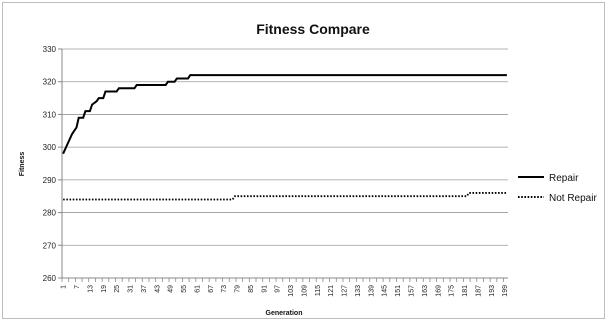  Describe the element at coordinates (557, 188) in the screenshot. I see `legend: Repair Not Repair` at that location.